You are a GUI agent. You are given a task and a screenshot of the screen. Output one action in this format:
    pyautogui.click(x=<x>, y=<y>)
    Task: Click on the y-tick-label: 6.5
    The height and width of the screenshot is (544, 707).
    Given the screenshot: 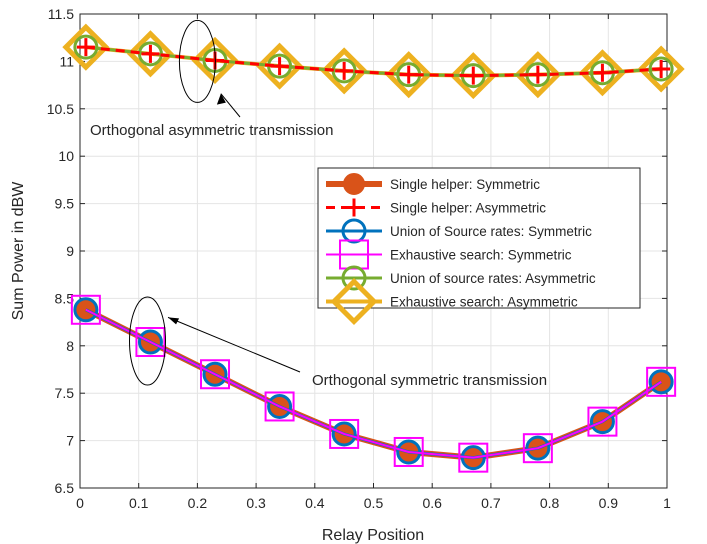 What is the action you would take?
    pyautogui.click(x=65, y=488)
    